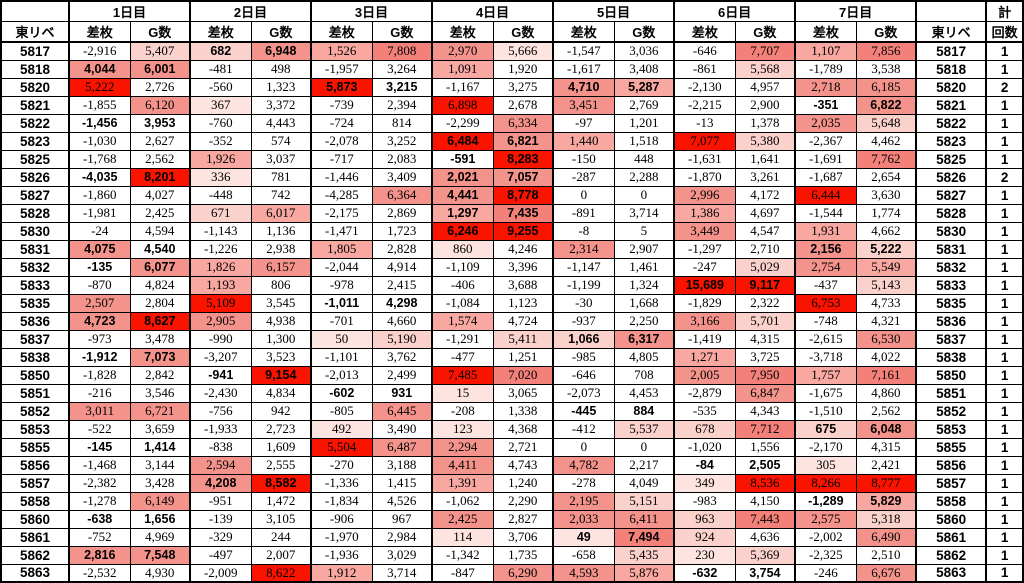  Describe the element at coordinates (704, 501) in the screenshot. I see `cell-d6-samai: -983` at that location.